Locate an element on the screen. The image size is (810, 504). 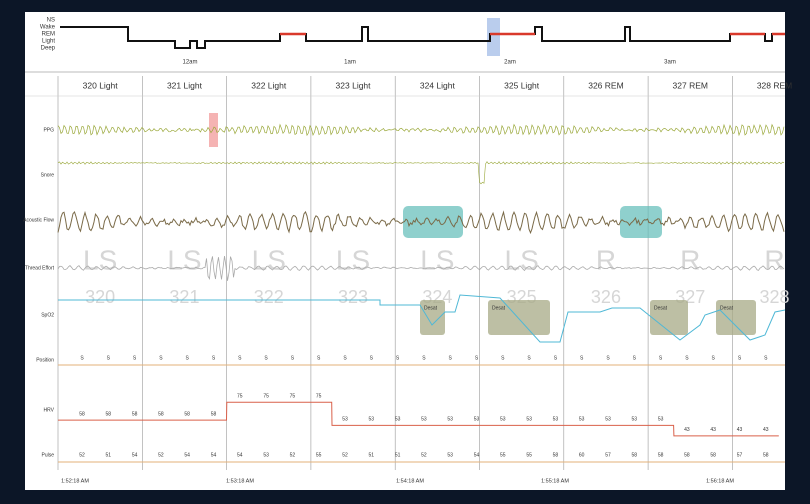
stage-label: NS is located at coordinates (51, 21).